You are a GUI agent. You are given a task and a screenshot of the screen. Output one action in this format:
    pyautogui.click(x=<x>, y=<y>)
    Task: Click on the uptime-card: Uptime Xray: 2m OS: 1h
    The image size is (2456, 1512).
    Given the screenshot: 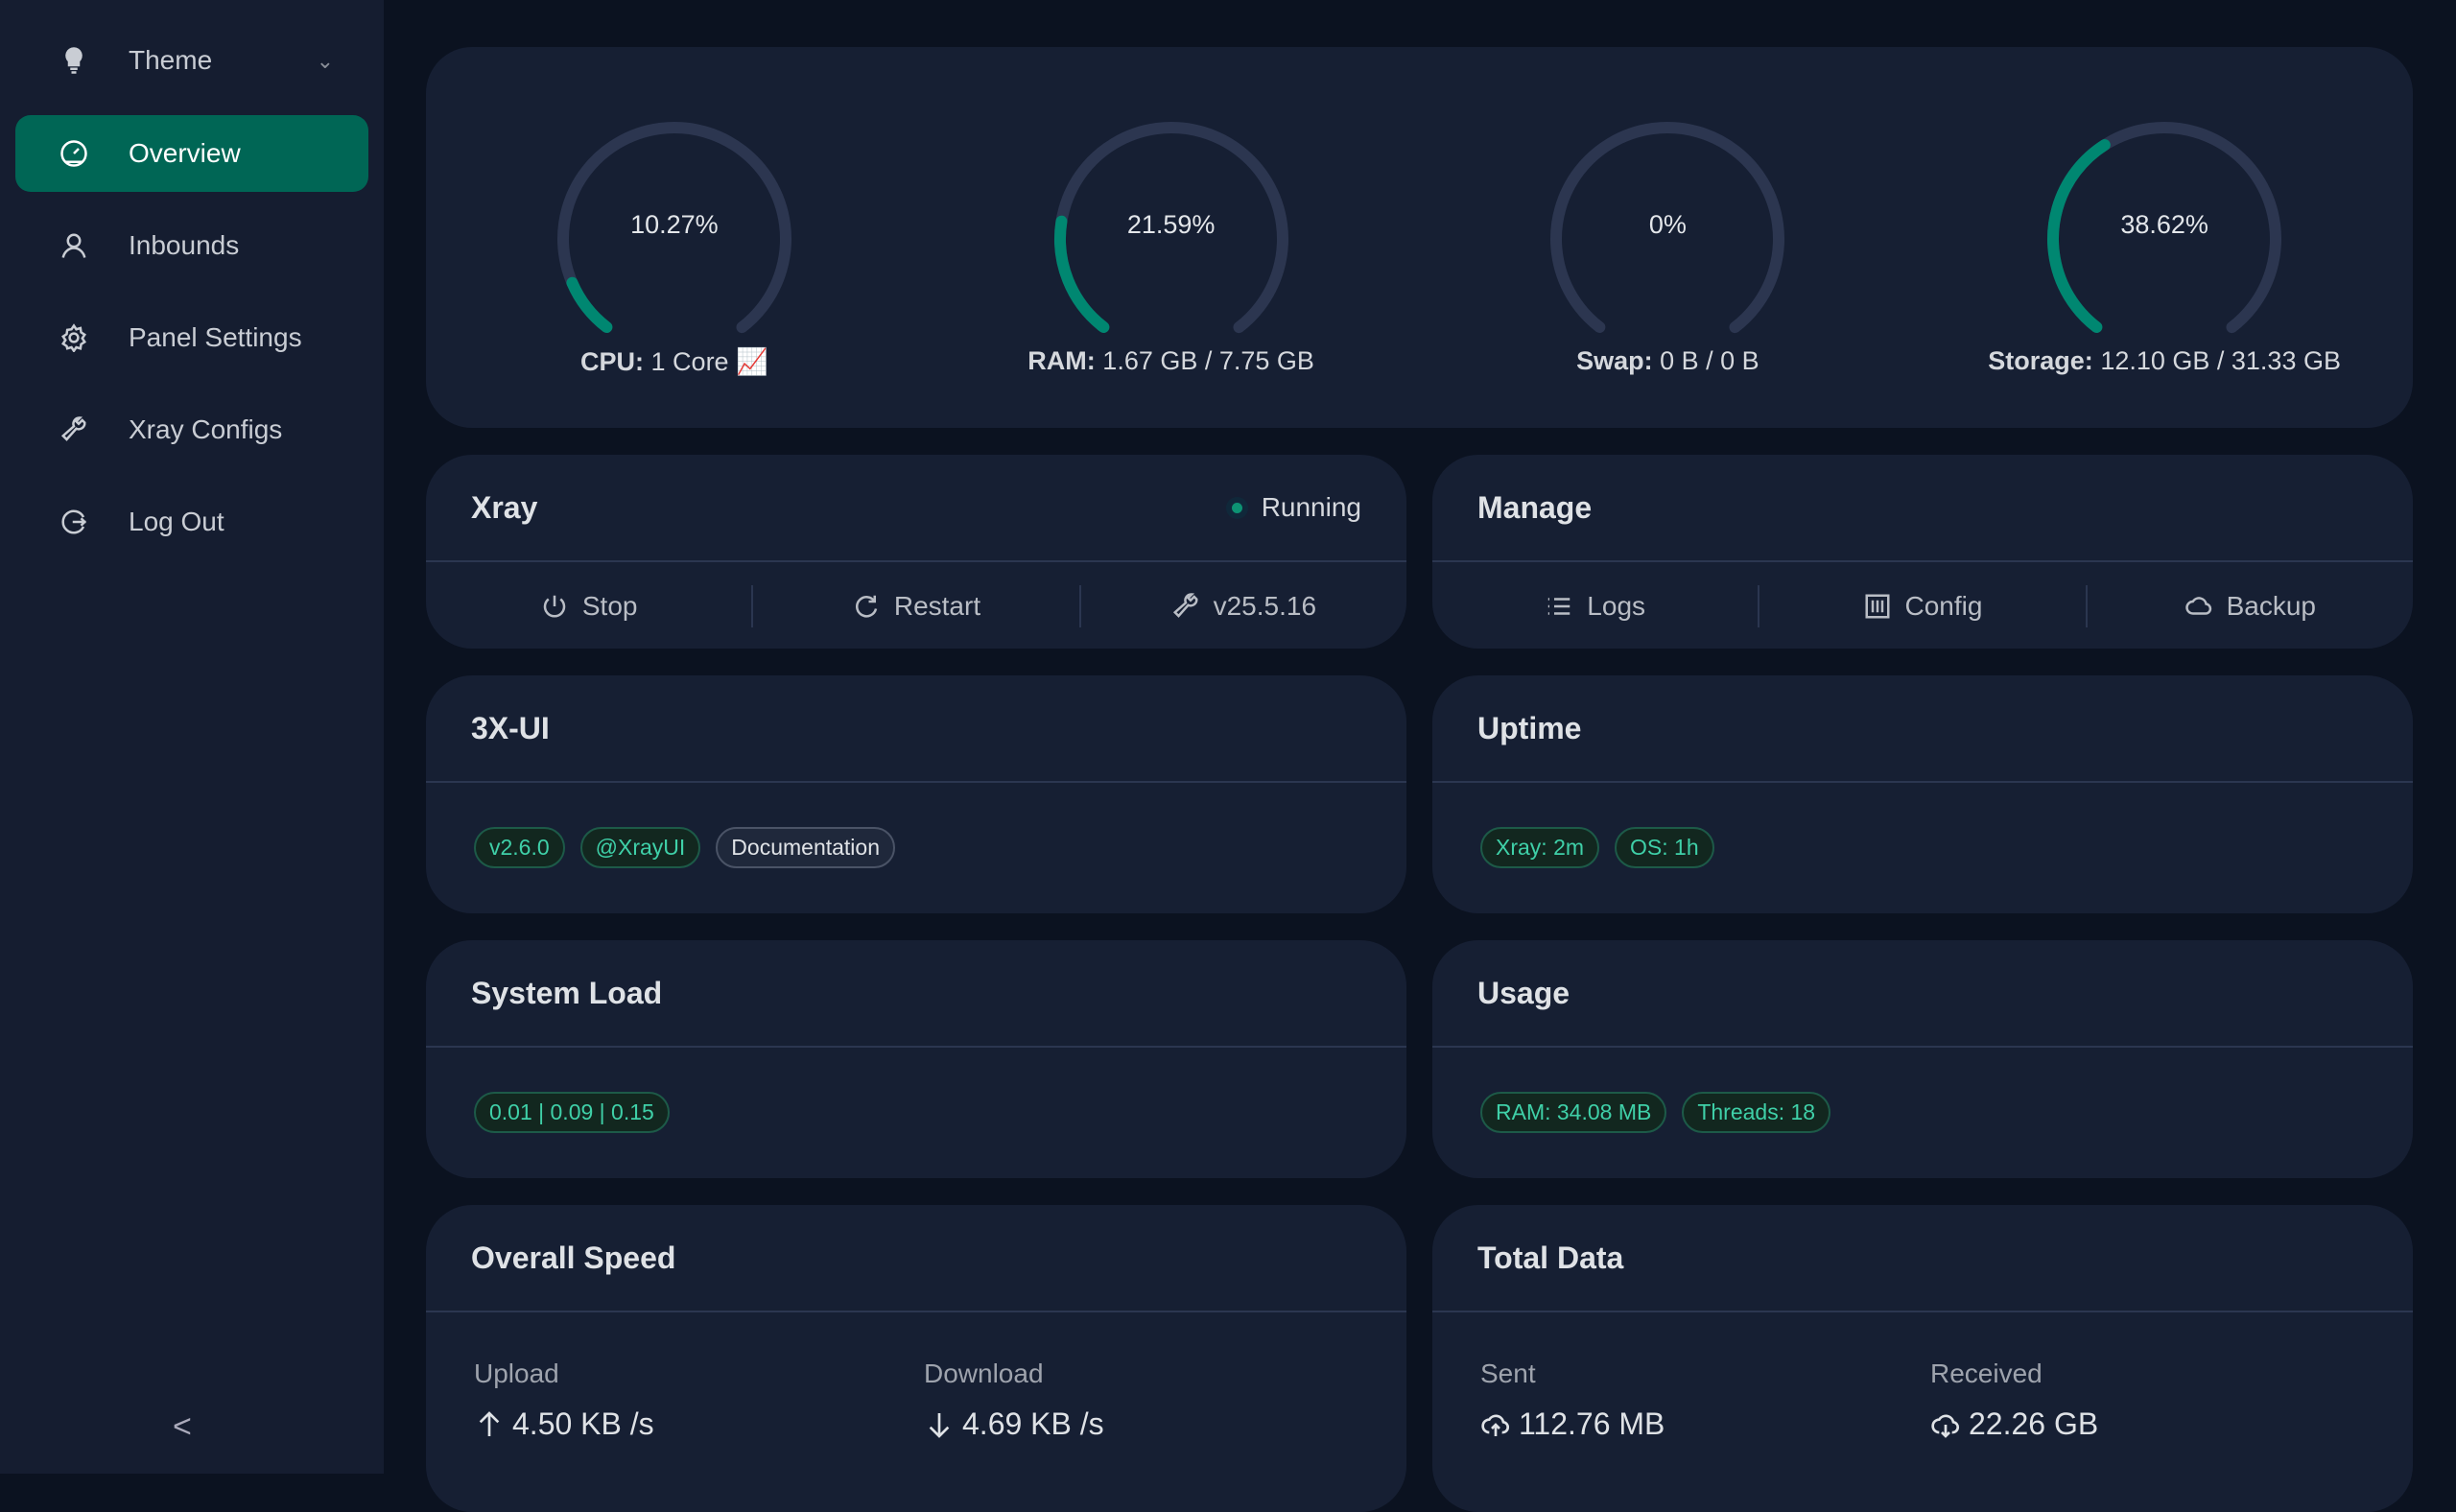 What is the action you would take?
    pyautogui.click(x=1922, y=794)
    